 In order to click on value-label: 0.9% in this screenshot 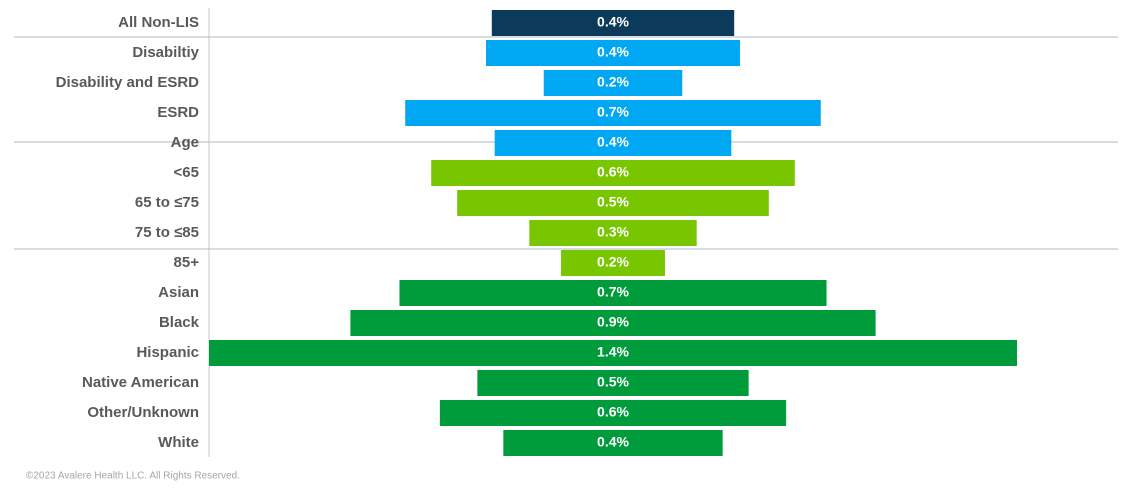, I will do `click(613, 322)`.